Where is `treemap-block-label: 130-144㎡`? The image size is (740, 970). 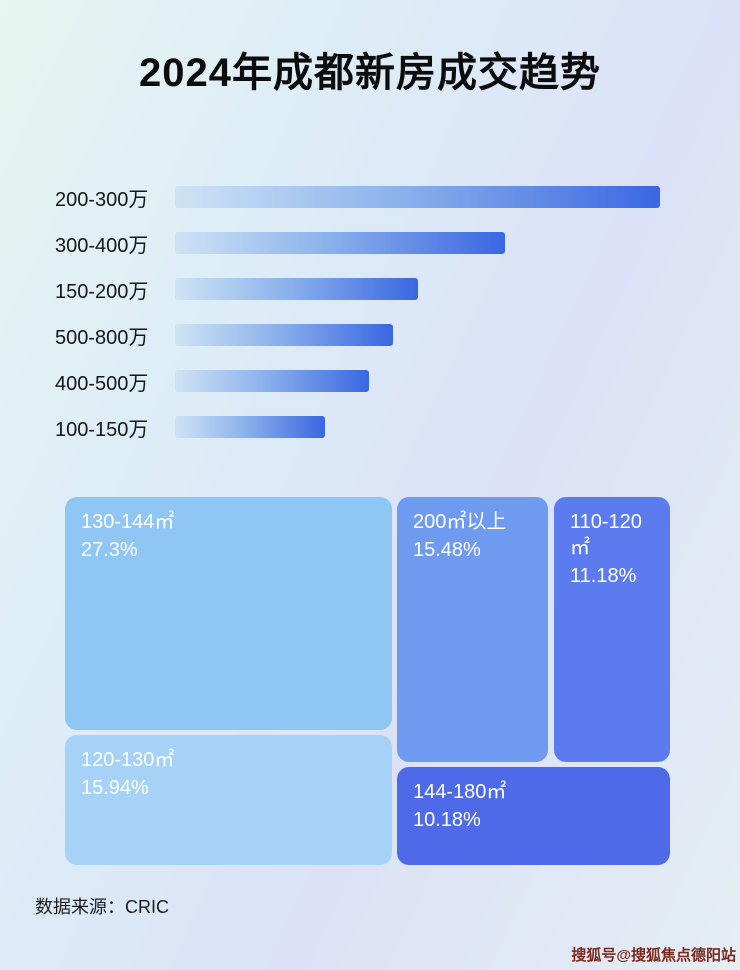
treemap-block-label: 130-144㎡ is located at coordinates (128, 522).